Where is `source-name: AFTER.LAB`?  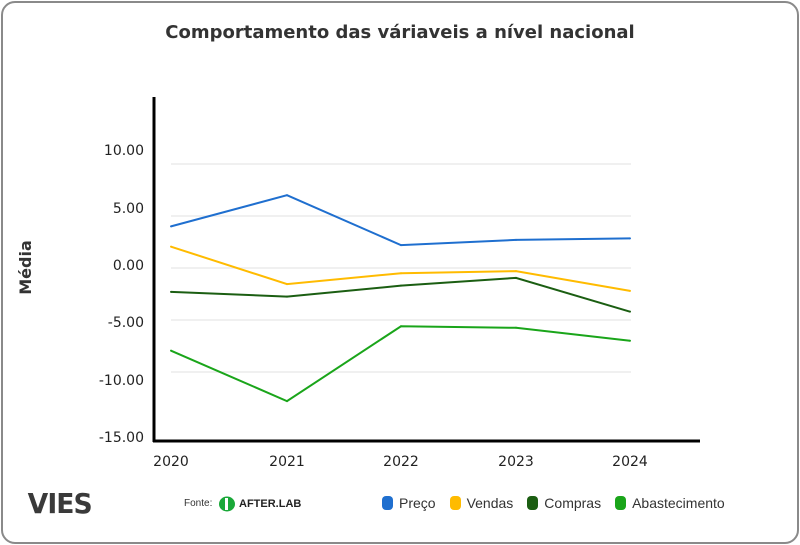
source-name: AFTER.LAB is located at coordinates (270, 504).